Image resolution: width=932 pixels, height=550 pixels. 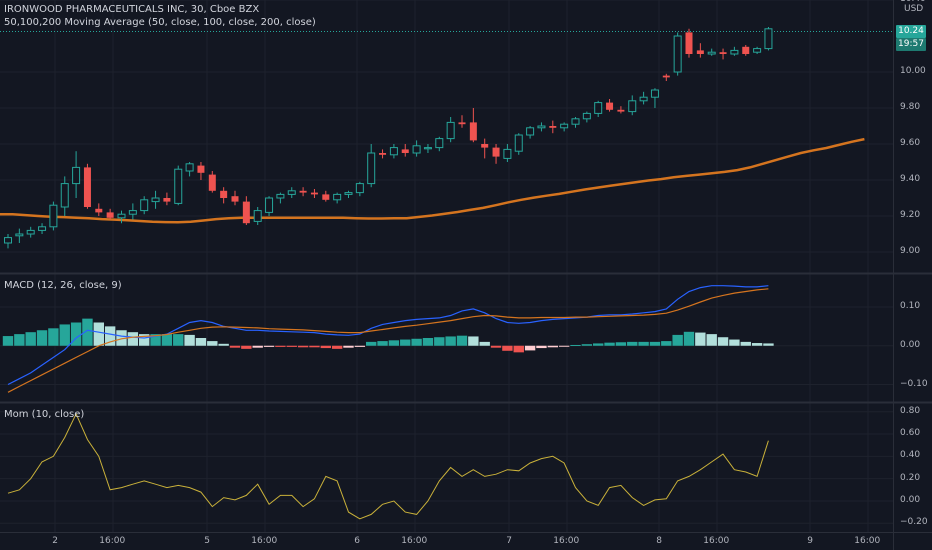 I want to click on x-tick-label: 8, so click(x=659, y=541).